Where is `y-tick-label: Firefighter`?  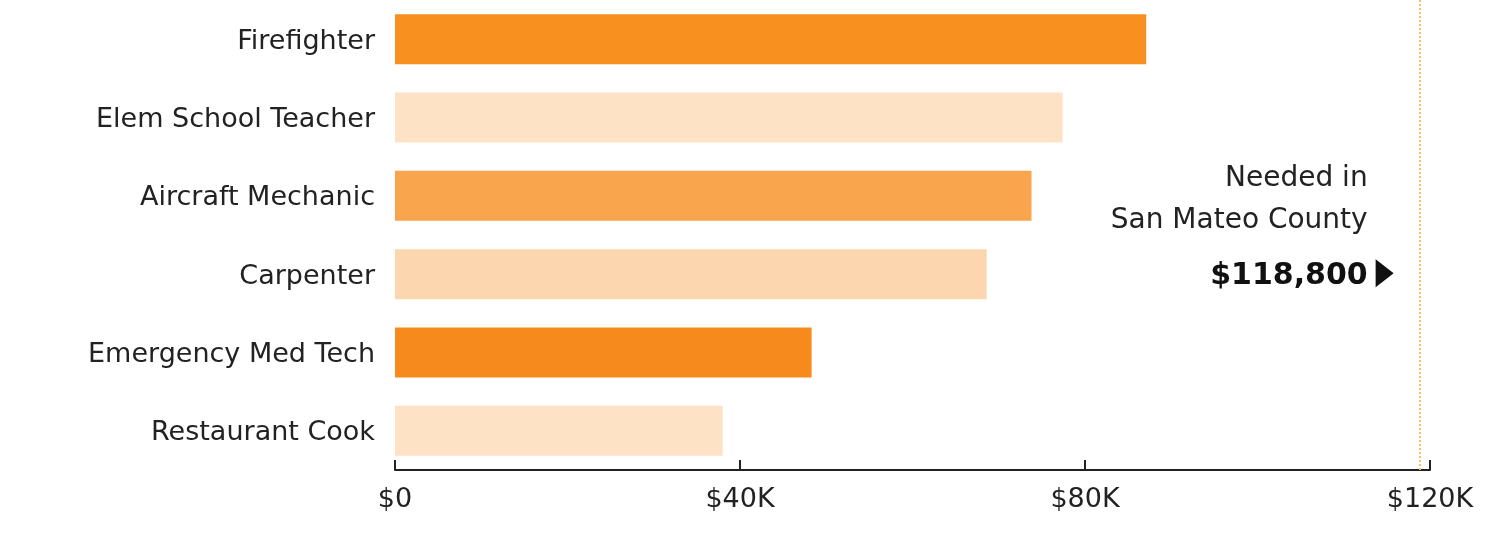 y-tick-label: Firefighter is located at coordinates (306, 39).